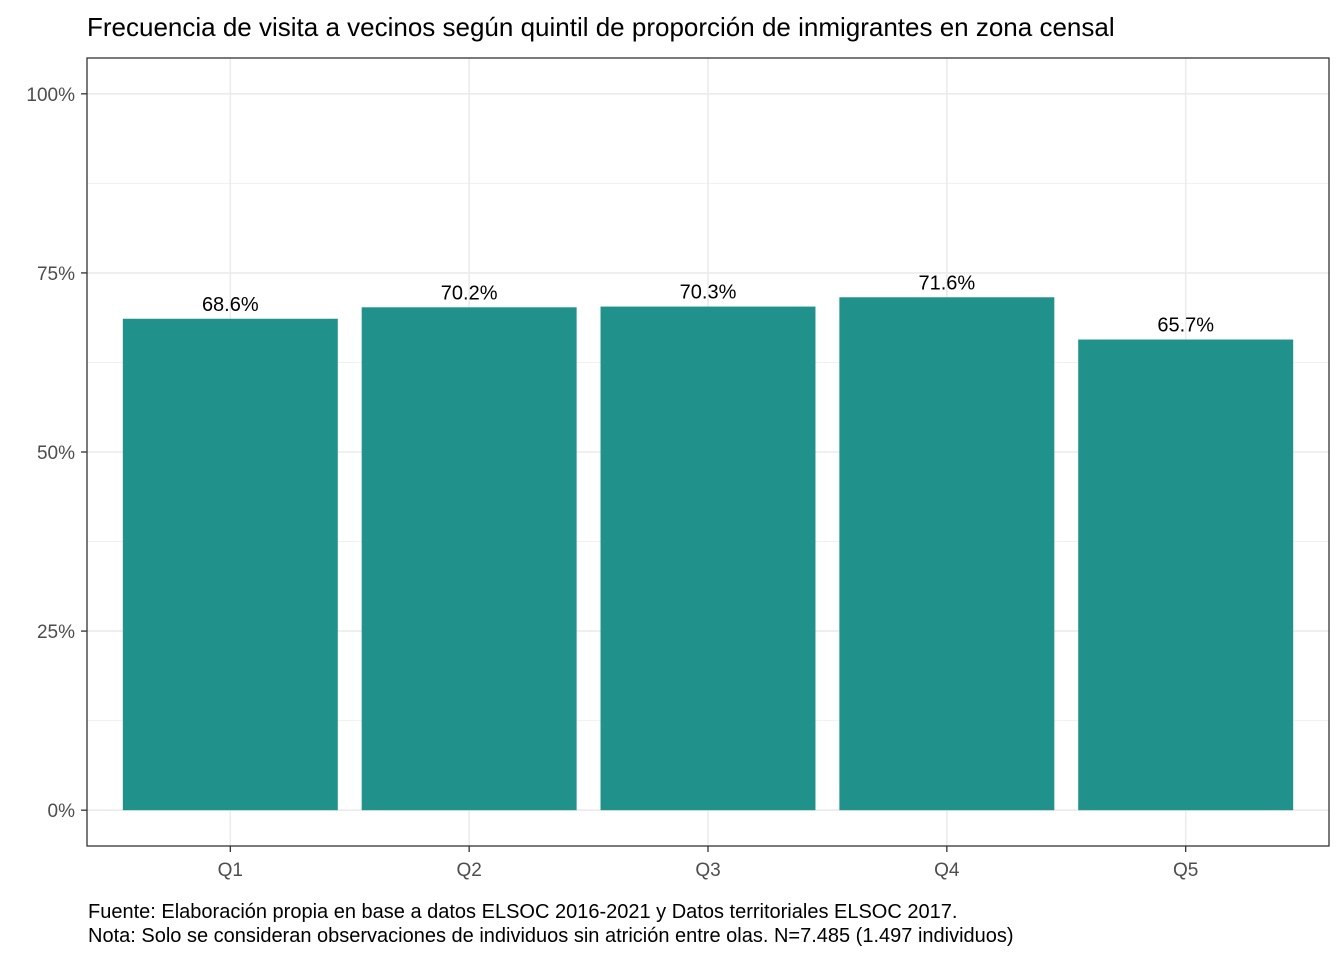 The image size is (1344, 960). What do you see at coordinates (708, 293) in the screenshot?
I see `data-label-q3: 70.3%` at bounding box center [708, 293].